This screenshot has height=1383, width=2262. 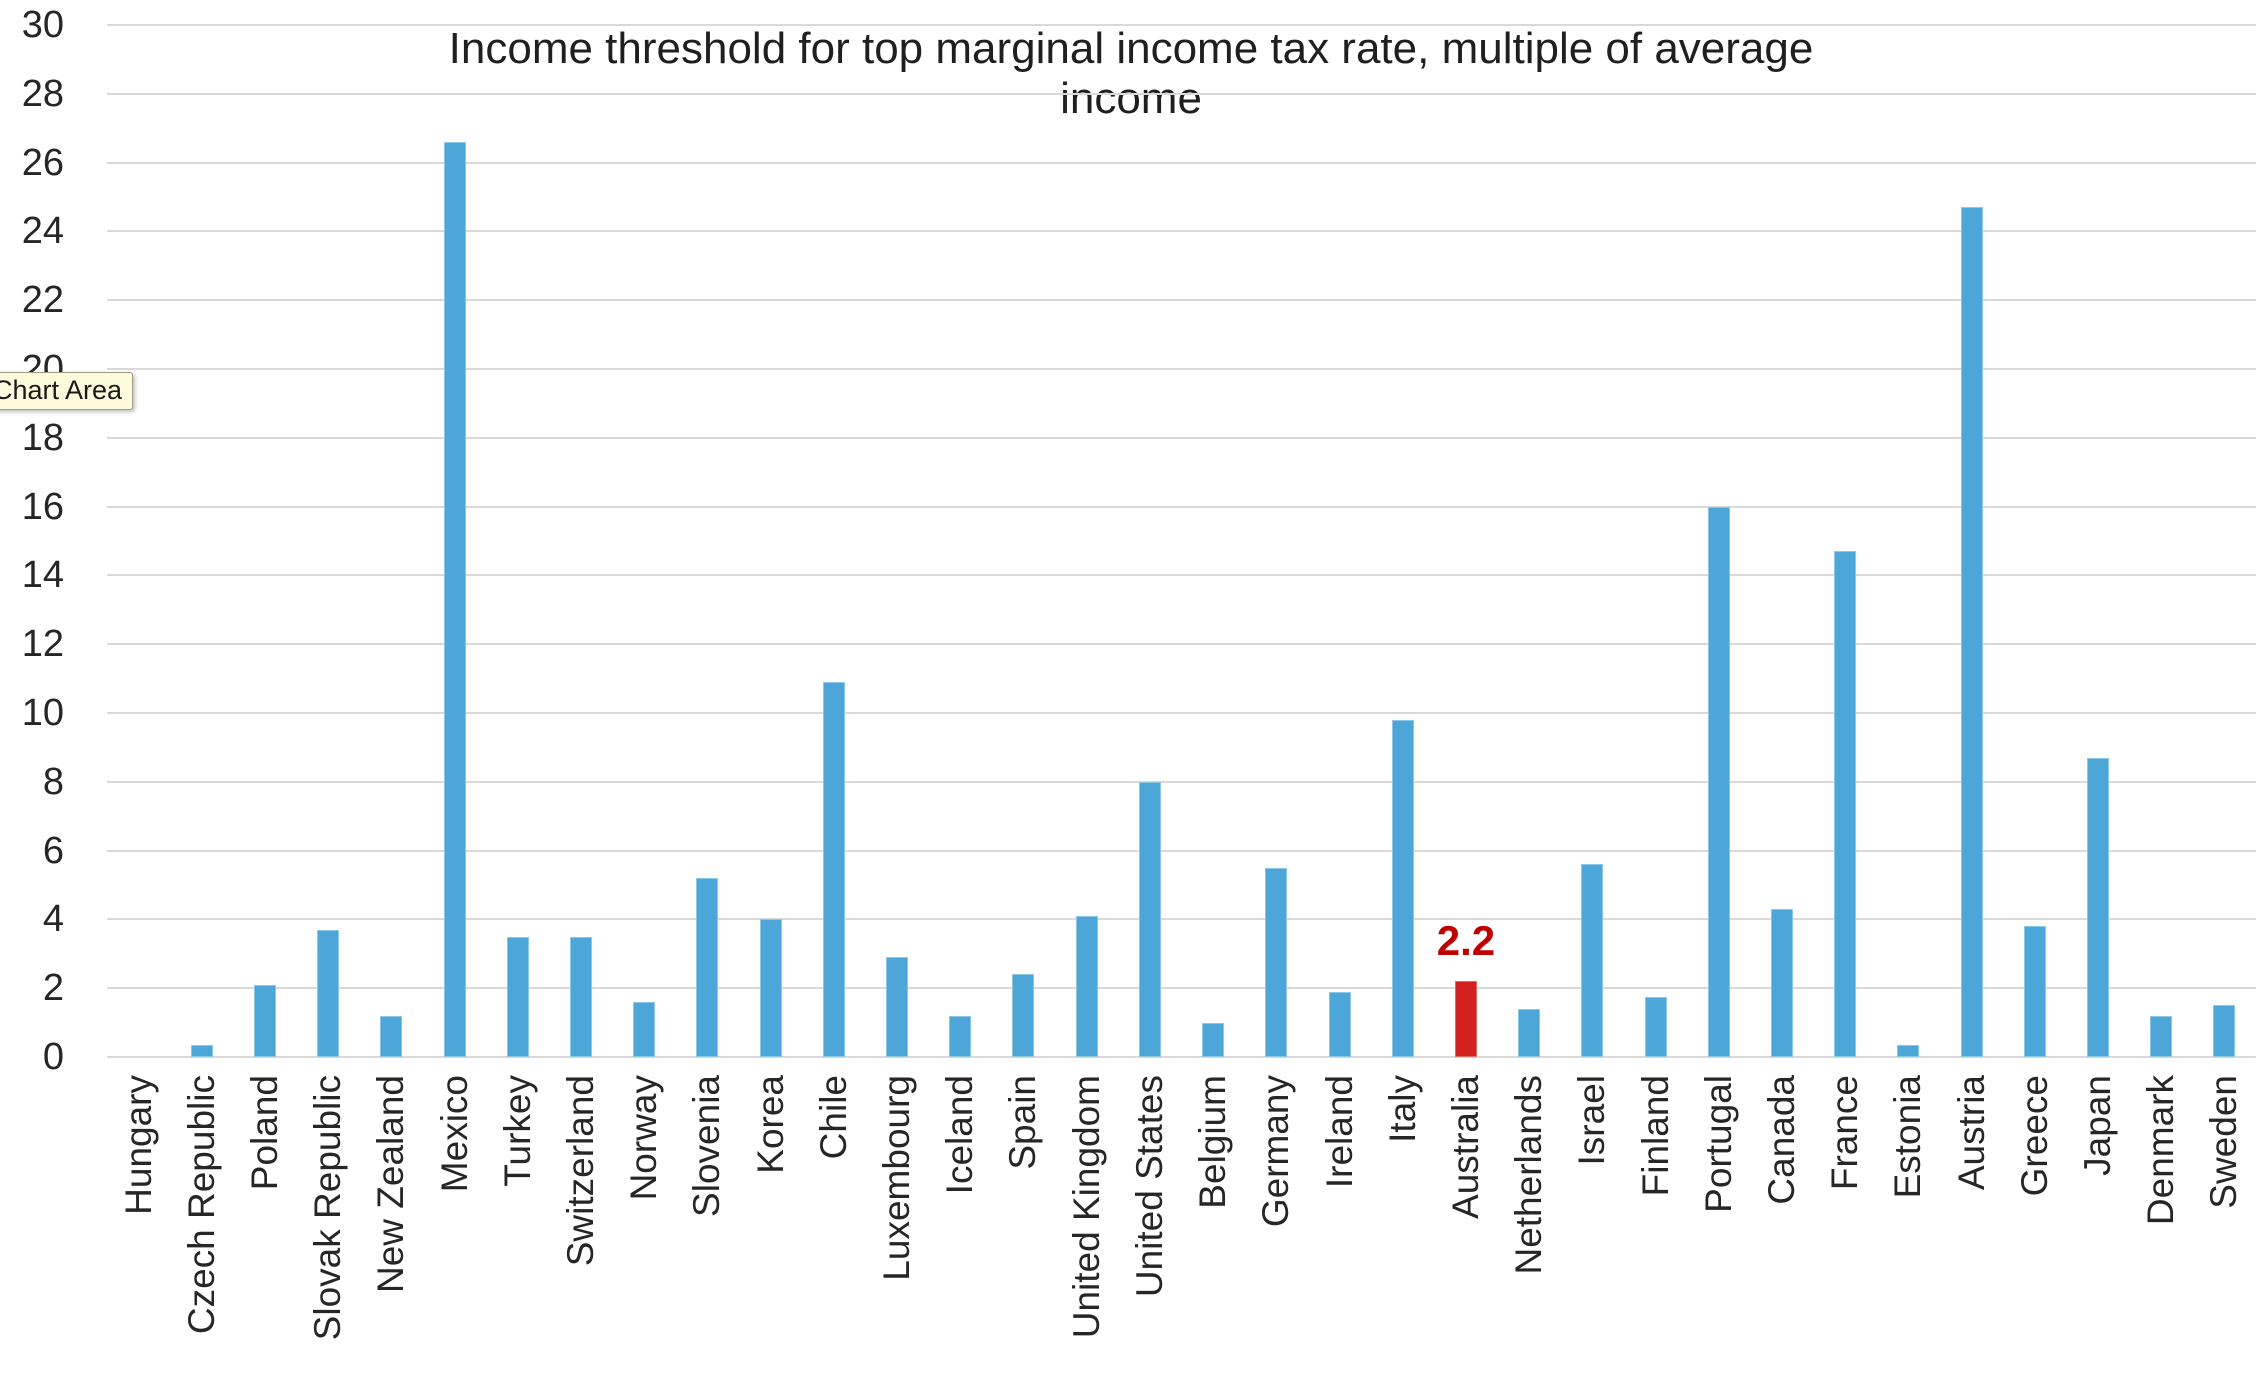 What do you see at coordinates (42, 644) in the screenshot?
I see `y-axis-tick-label-12: 12` at bounding box center [42, 644].